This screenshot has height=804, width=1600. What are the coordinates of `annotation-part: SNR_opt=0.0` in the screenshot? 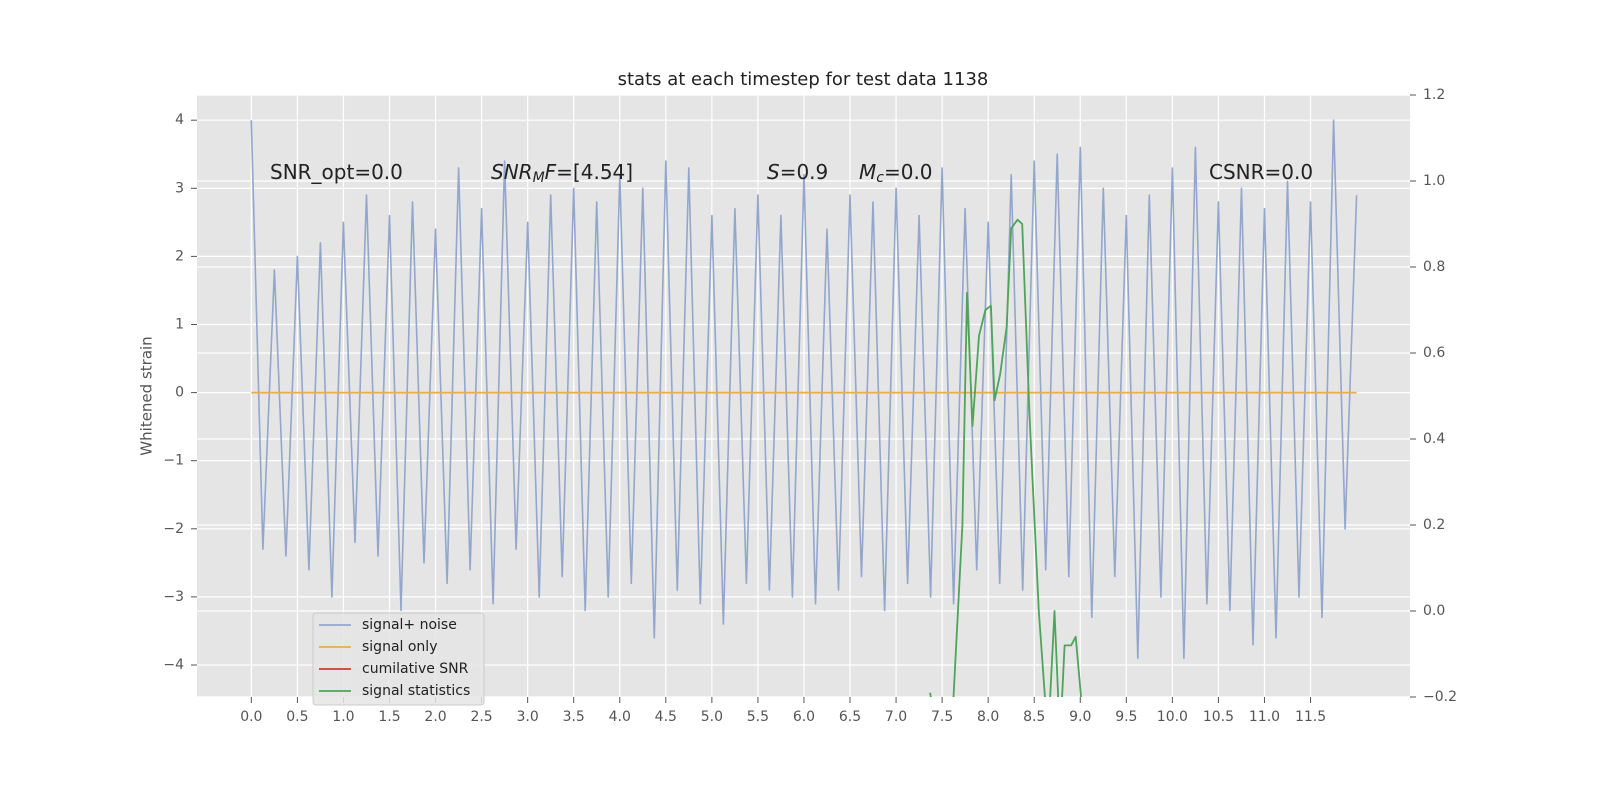 It's located at (336, 172).